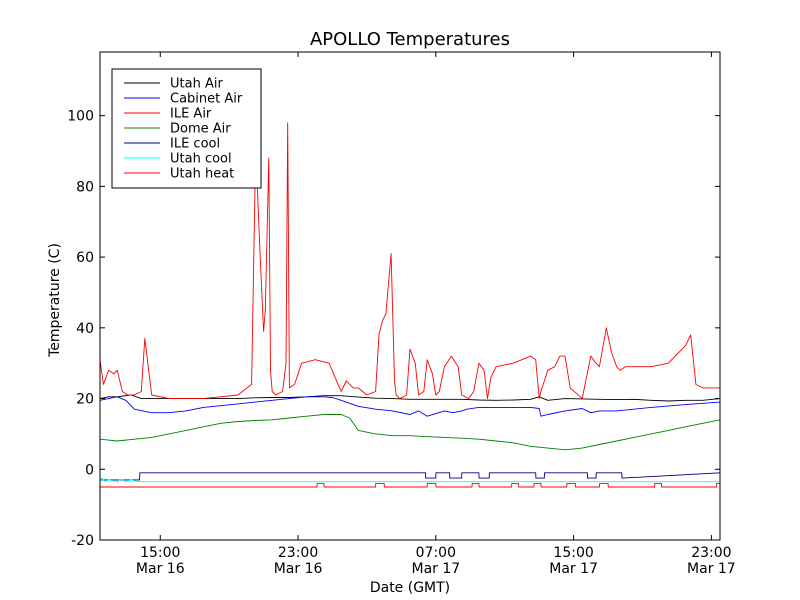  Describe the element at coordinates (85, 187) in the screenshot. I see `y-tick-label: 80` at that location.